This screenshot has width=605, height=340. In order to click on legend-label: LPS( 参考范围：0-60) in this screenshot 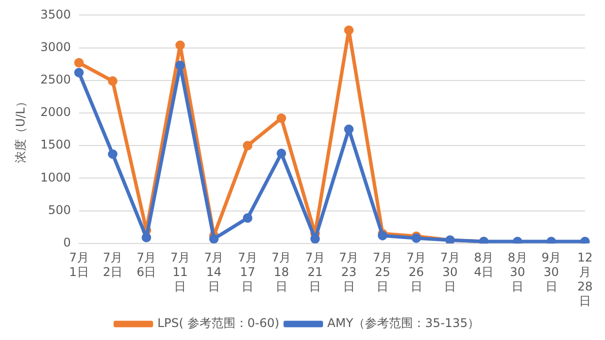, I will do `click(218, 323)`.